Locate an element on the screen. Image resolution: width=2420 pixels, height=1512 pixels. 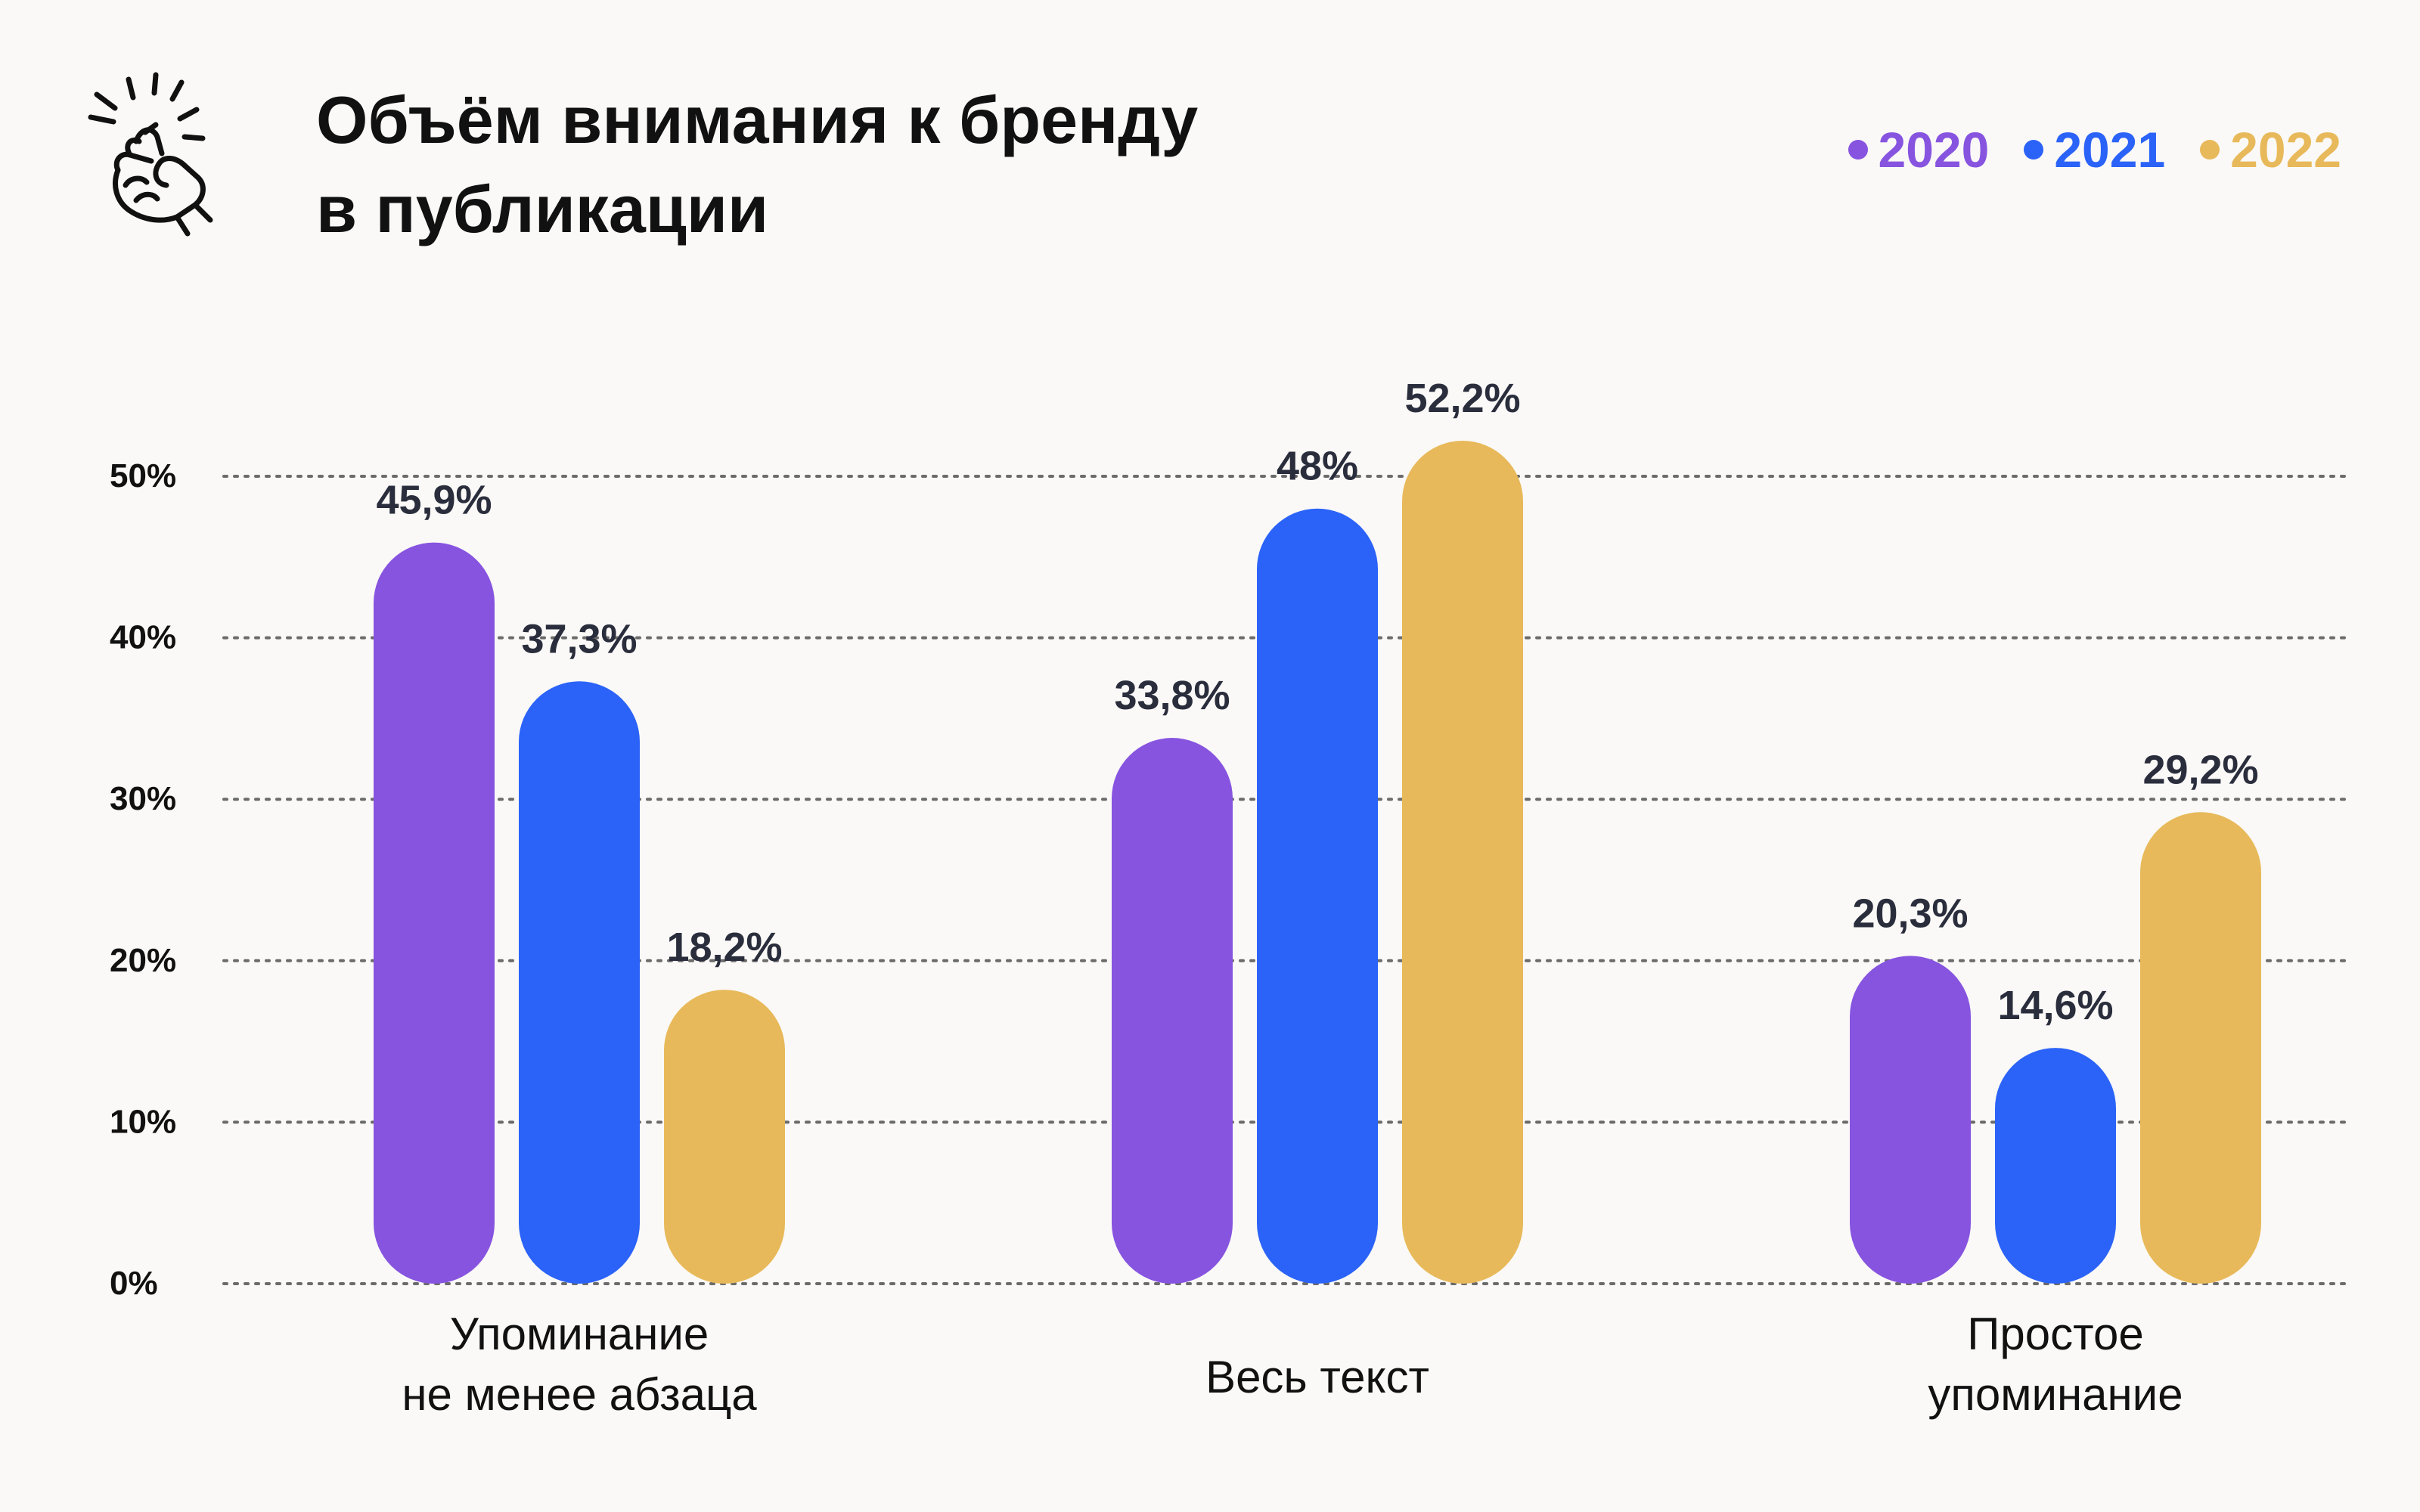
y-tick-label-30: 30% is located at coordinates (143, 798).